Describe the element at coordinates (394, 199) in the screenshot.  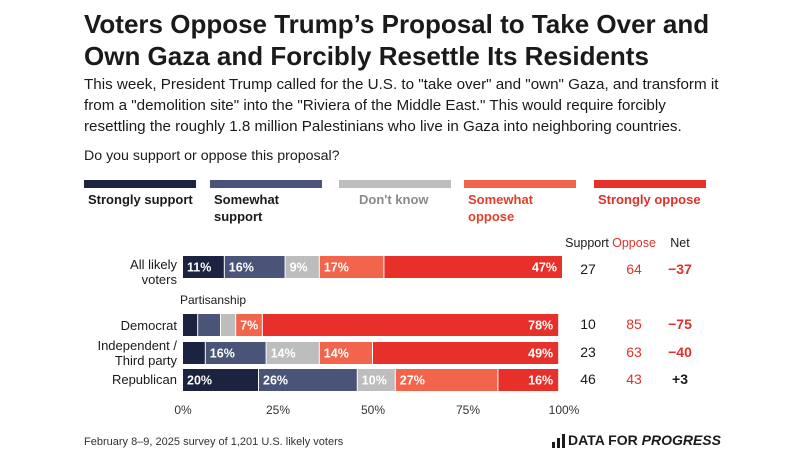
I see `legend-label: Don't know` at that location.